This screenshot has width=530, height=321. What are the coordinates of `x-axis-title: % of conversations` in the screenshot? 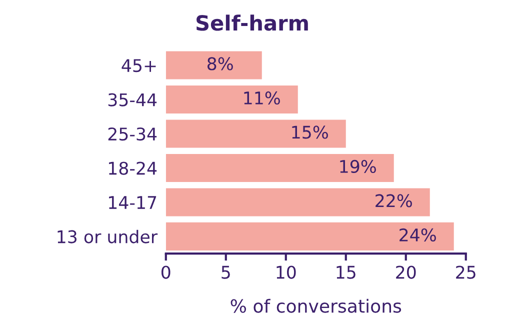 It's located at (316, 305).